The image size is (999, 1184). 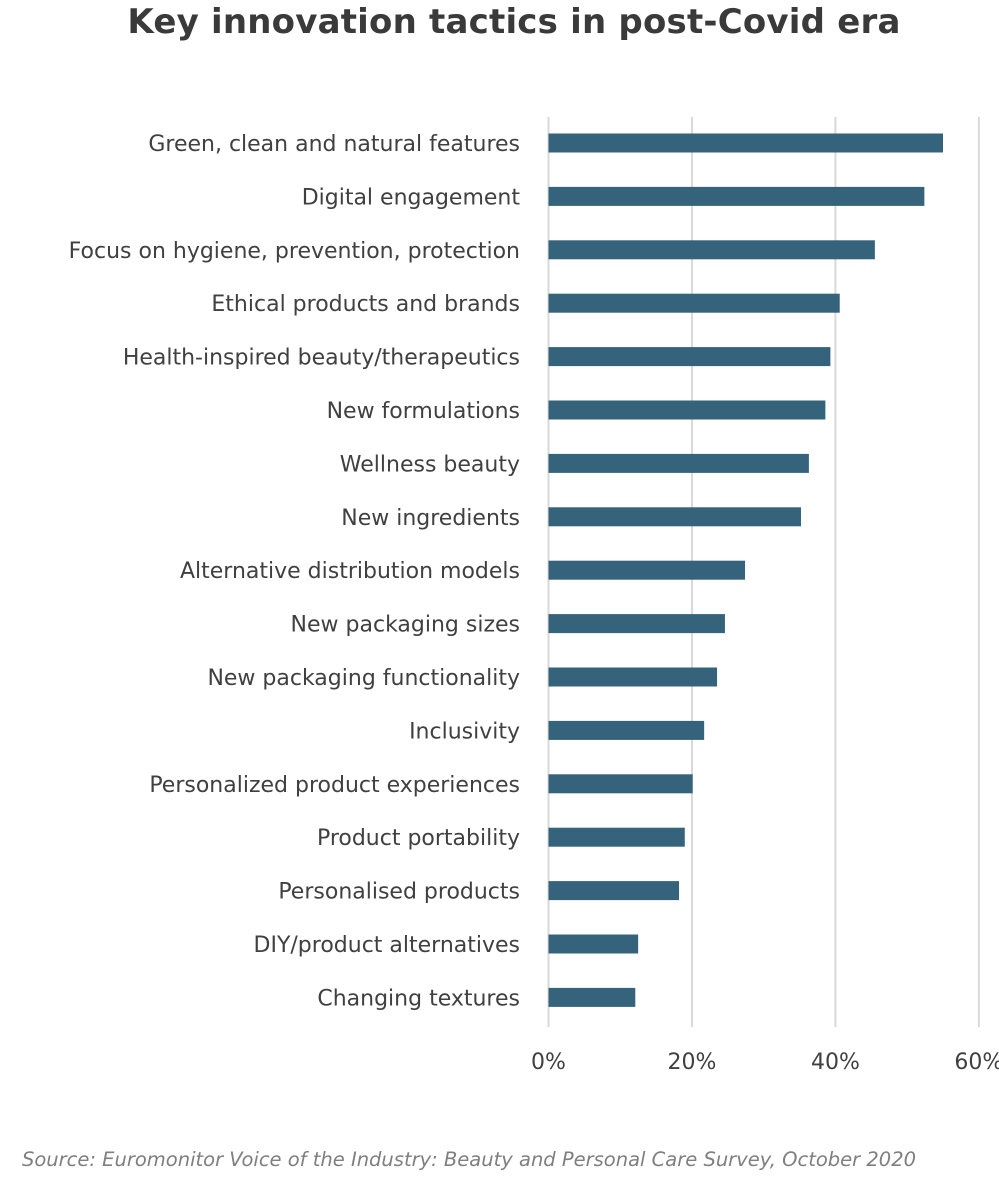 I want to click on x-axis-tick-labels: 0% 20% 40% 60%, so click(x=765, y=1062).